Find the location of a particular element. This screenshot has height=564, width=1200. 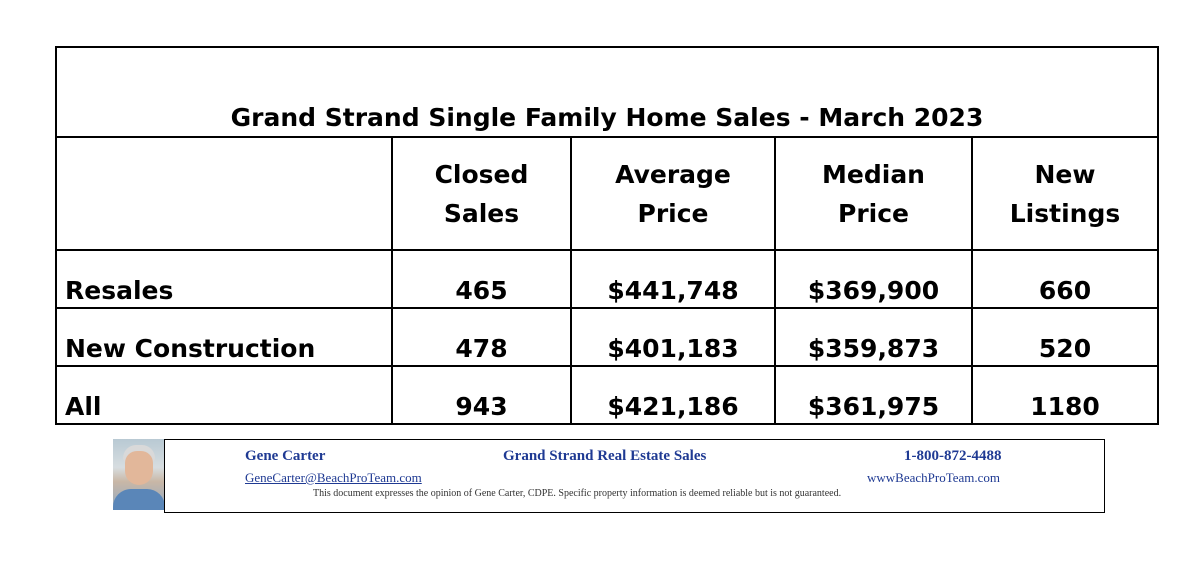

header-median-price: Median Price is located at coordinates (873, 193).